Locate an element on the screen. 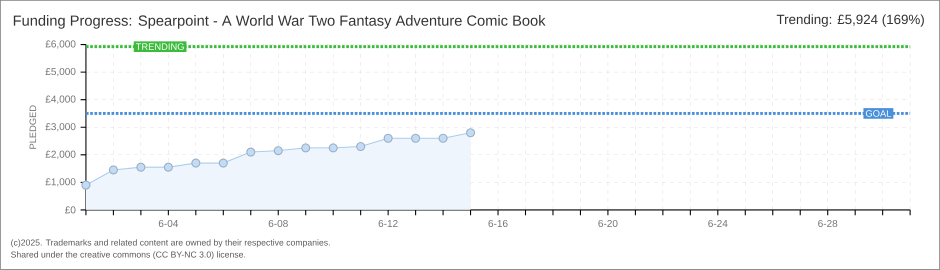 The height and width of the screenshot is (270, 940). y-tick-label: £5,000 is located at coordinates (61, 72).